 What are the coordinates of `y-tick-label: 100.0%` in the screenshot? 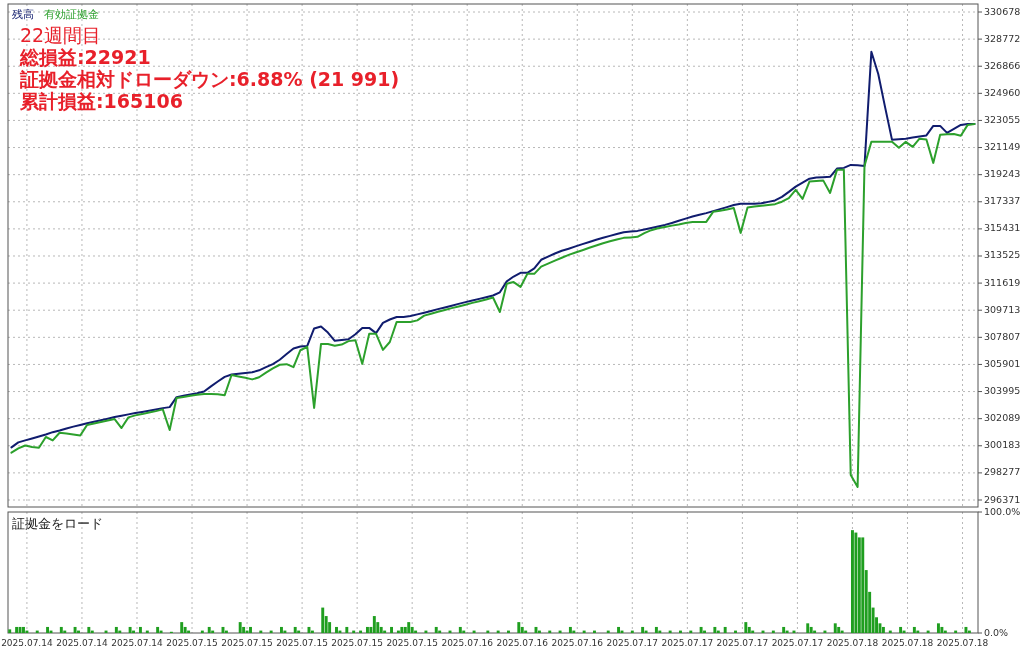 It's located at (1002, 511).